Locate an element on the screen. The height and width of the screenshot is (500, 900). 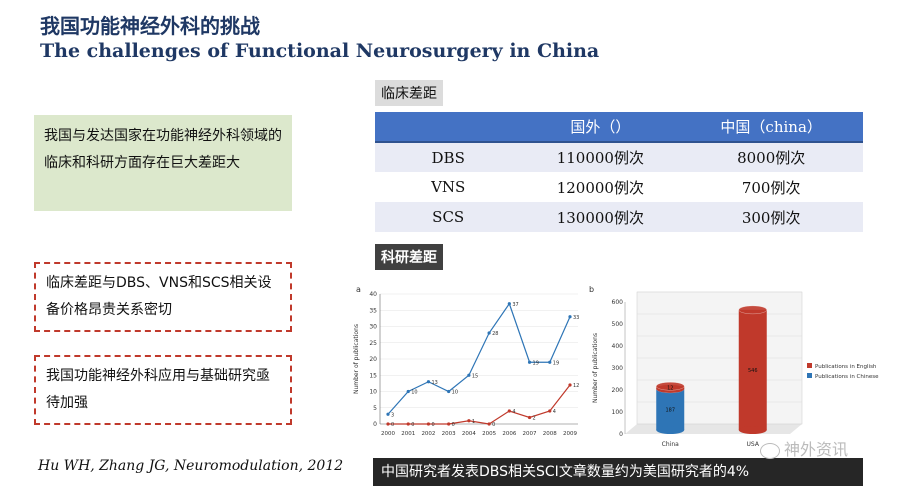
watermark: 神外资讯 is located at coordinates (804, 448).